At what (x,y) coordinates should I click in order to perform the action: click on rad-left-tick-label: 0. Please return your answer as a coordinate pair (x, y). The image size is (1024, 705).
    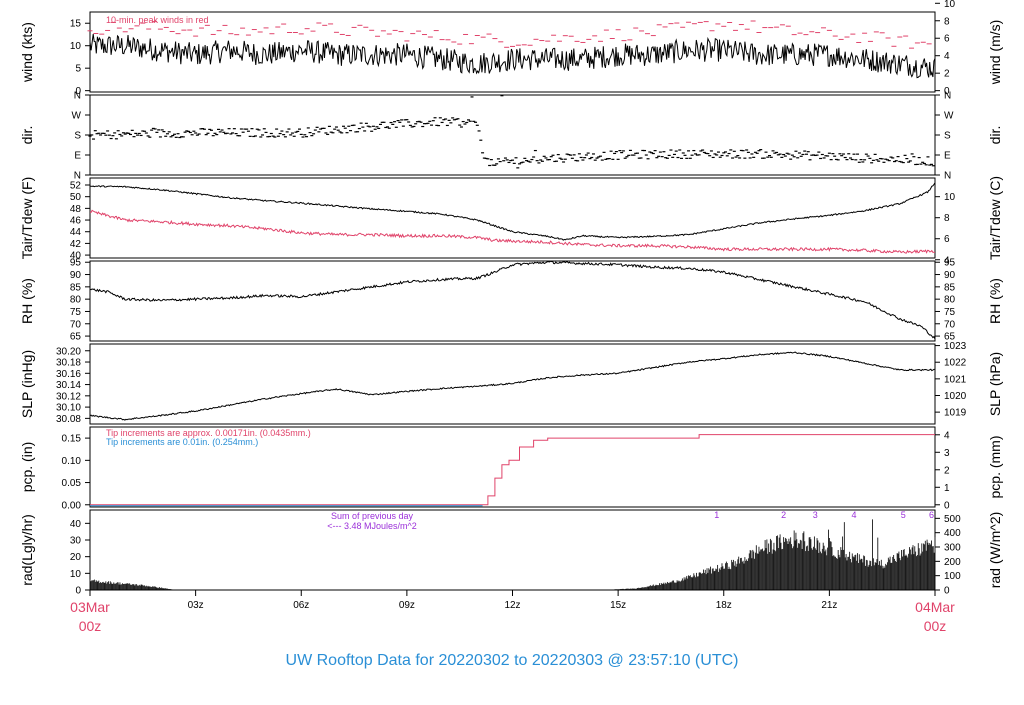
    Looking at the image, I should click on (78, 591).